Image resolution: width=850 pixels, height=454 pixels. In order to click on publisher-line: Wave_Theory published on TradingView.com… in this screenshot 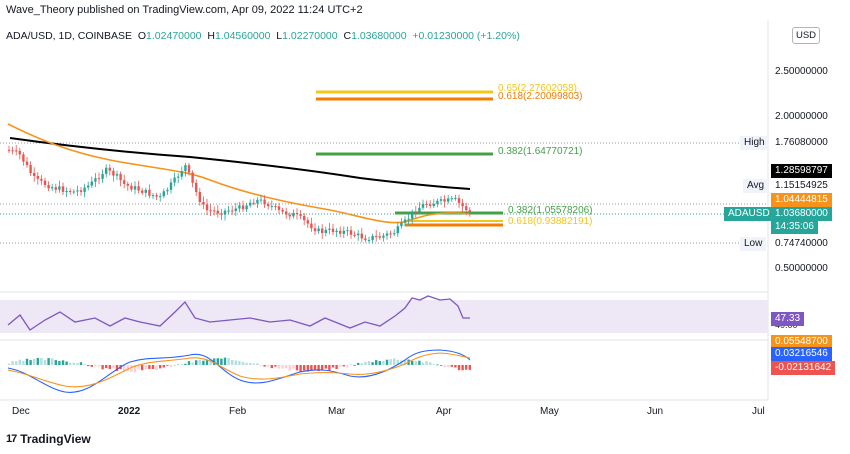, I will do `click(184, 10)`.